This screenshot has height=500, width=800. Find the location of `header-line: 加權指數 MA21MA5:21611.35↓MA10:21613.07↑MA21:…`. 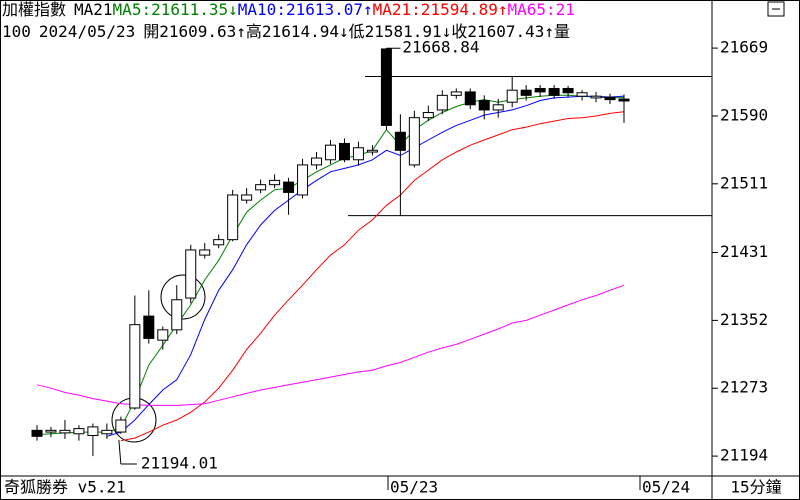

header-line: 加權指數 MA21MA5:21611.35↓MA10:21613.07↑MA21:… is located at coordinates (288, 9).